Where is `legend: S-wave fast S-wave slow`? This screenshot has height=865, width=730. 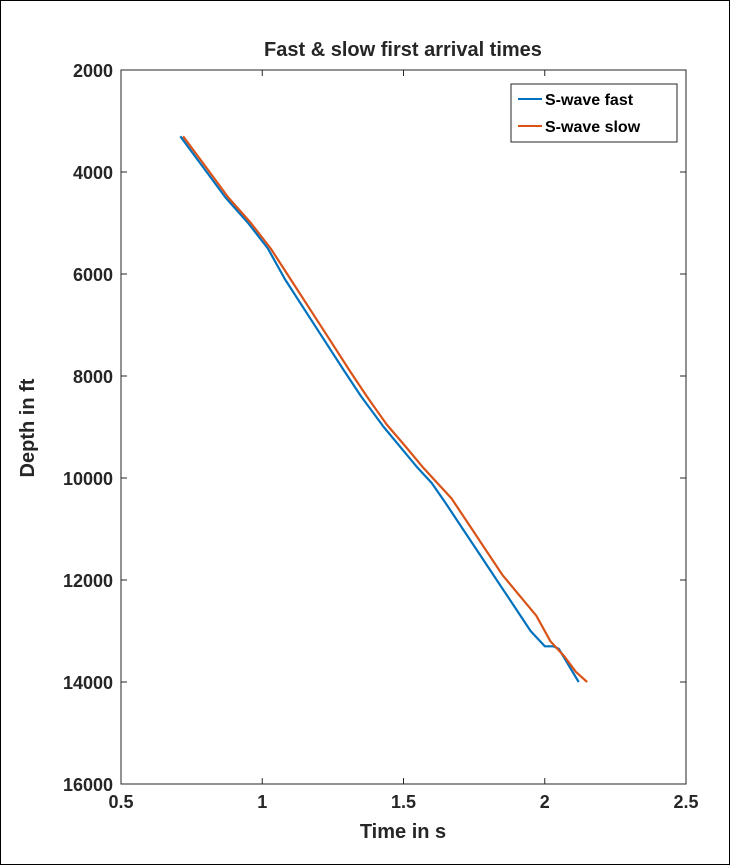
legend: S-wave fast S-wave slow is located at coordinates (594, 113).